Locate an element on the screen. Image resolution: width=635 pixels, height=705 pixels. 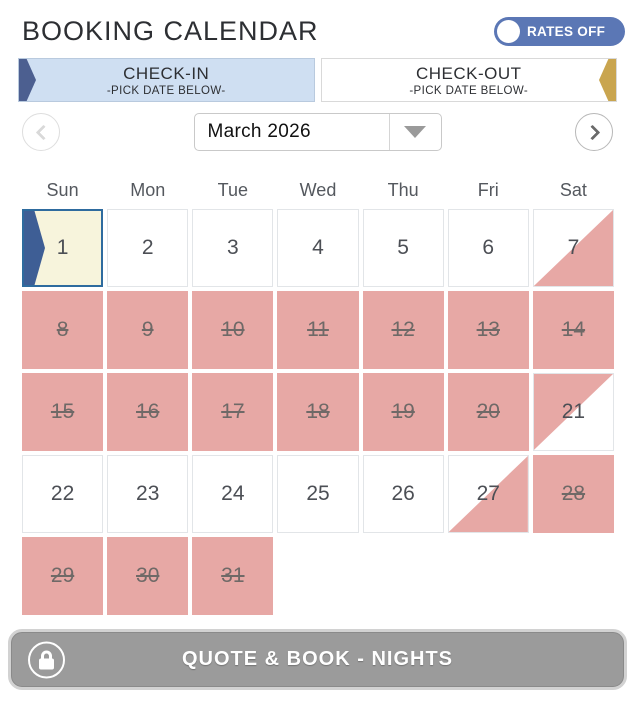
day-cell-4: 4 is located at coordinates (318, 248).